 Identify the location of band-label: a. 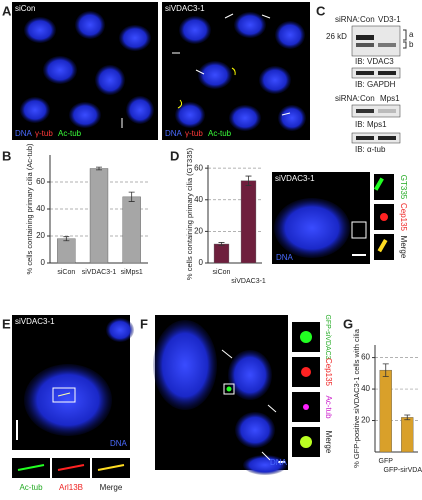
(411, 34).